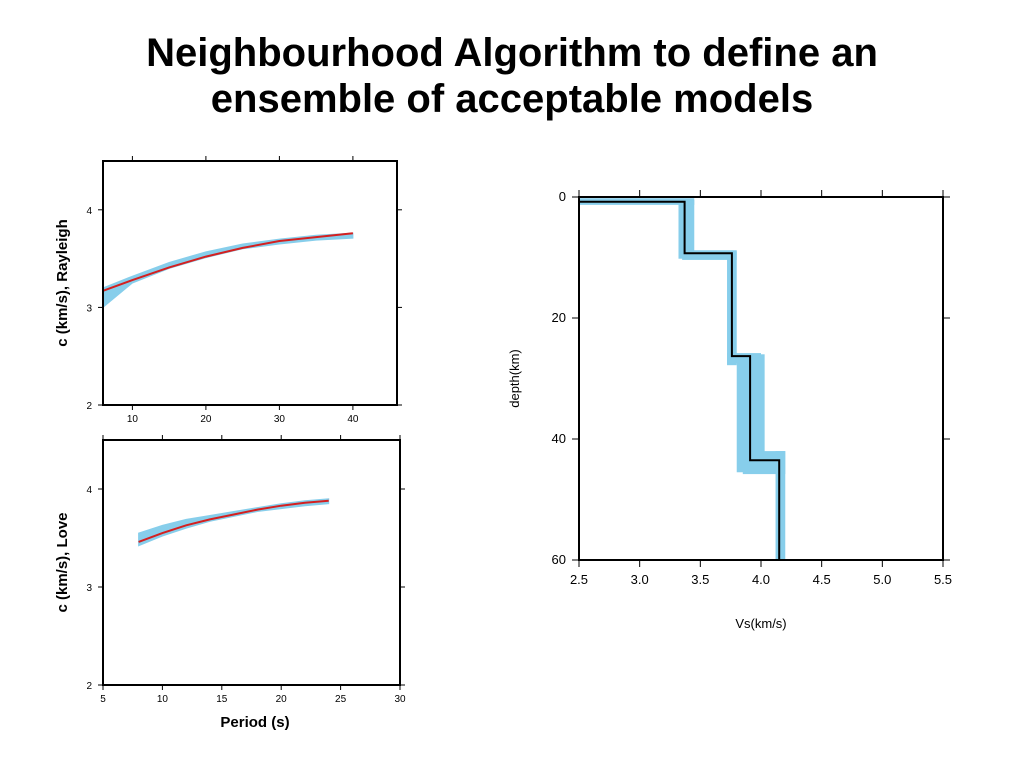  What do you see at coordinates (761, 579) in the screenshot?
I see `velocity-profile-x-tick-label: 4.0` at bounding box center [761, 579].